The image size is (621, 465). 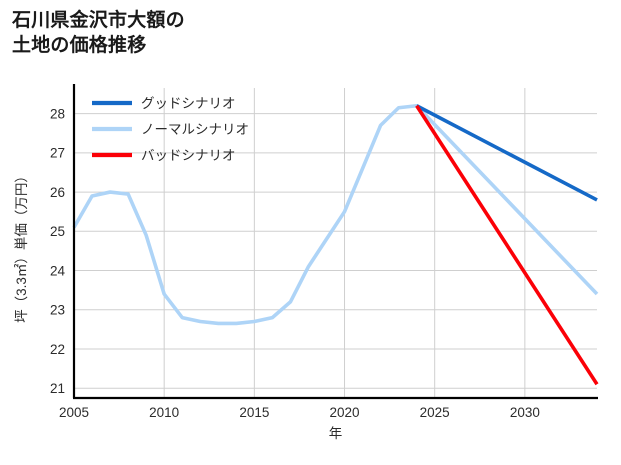 What do you see at coordinates (57, 231) in the screenshot?
I see `y-tick-label: 25` at bounding box center [57, 231].